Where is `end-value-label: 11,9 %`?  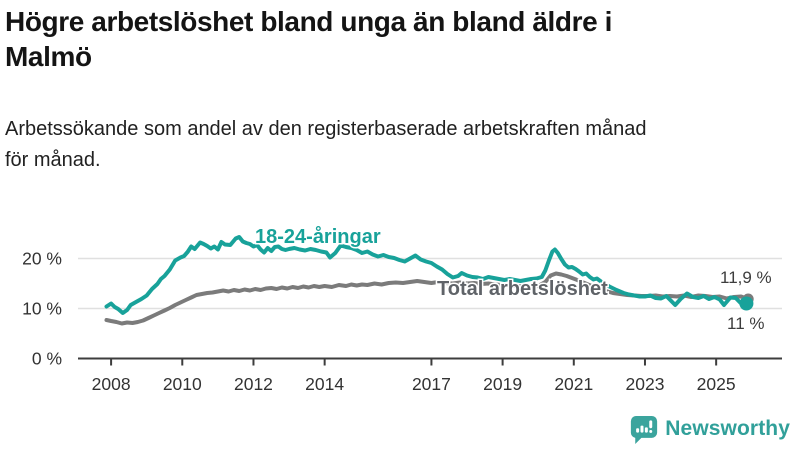
end-value-label: 11,9 % is located at coordinates (746, 277).